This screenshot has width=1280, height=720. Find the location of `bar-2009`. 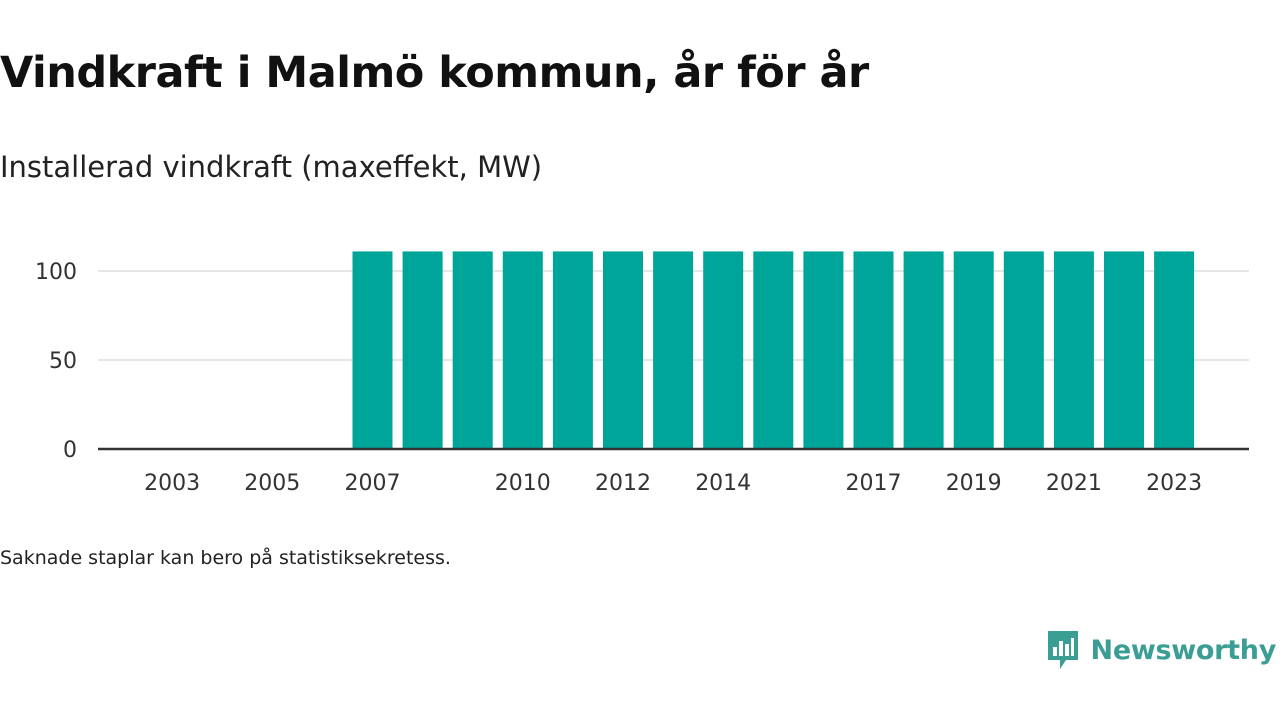

bar-2009 is located at coordinates (472, 350).